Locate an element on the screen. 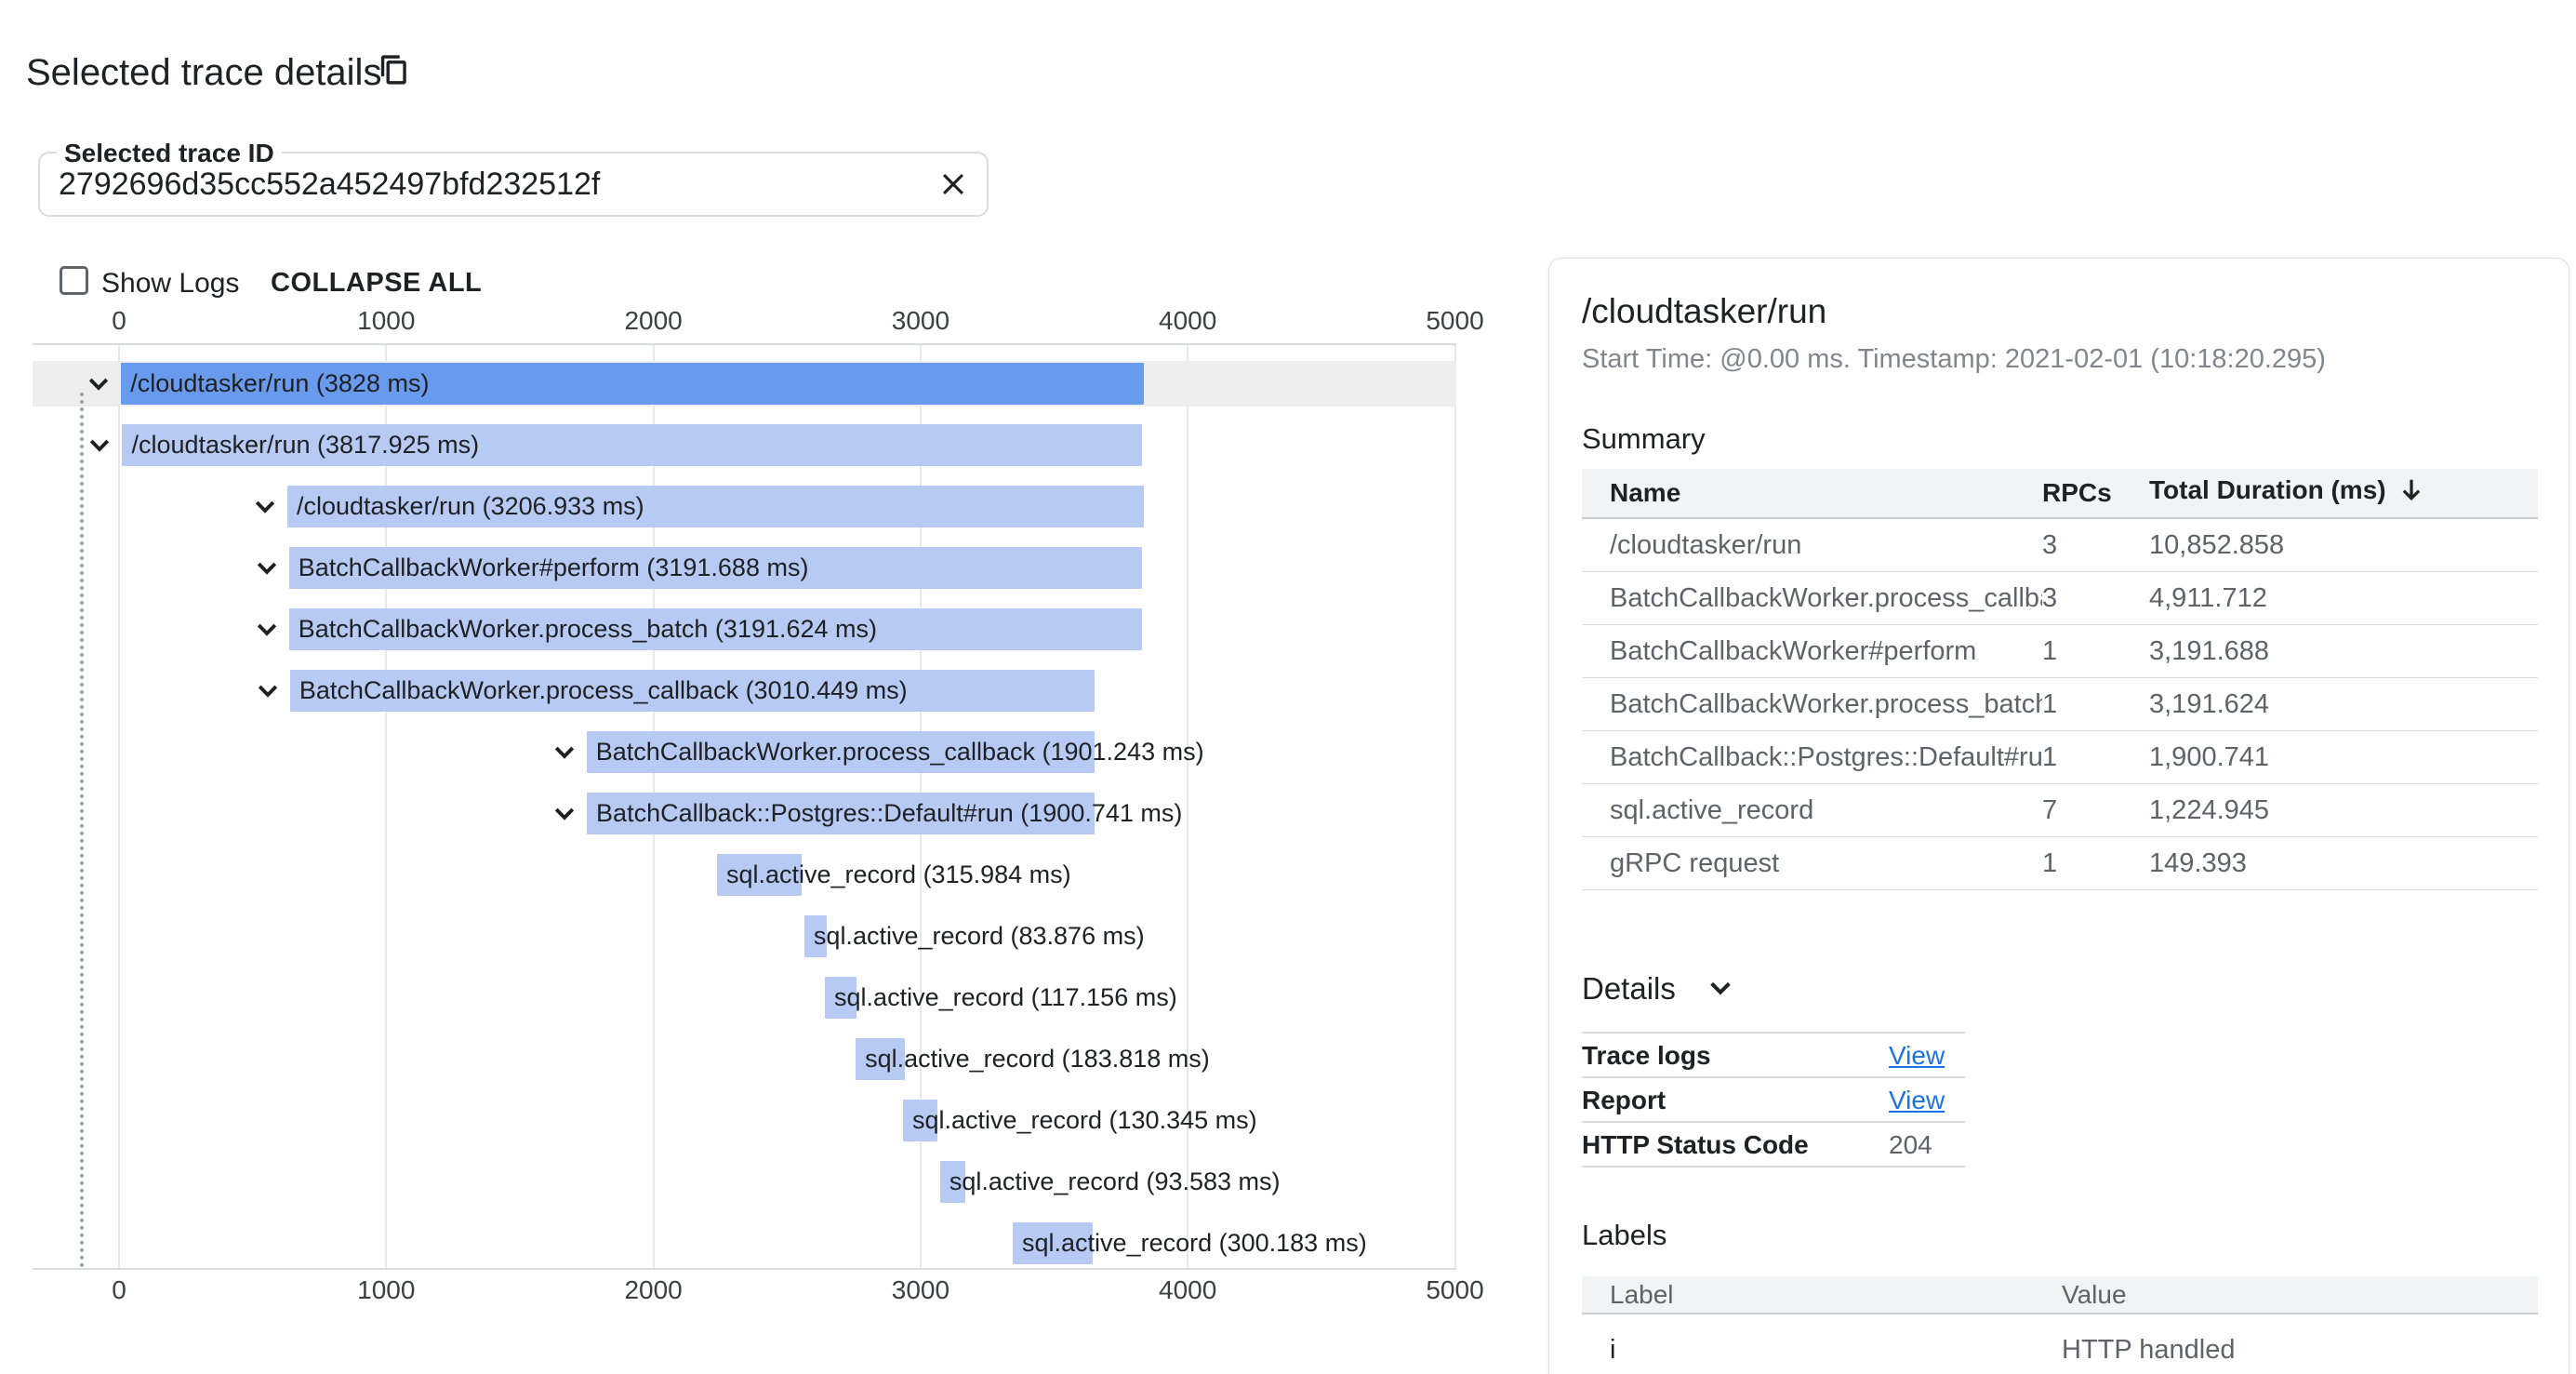  axis-tick-label: 1000 is located at coordinates (386, 1289).